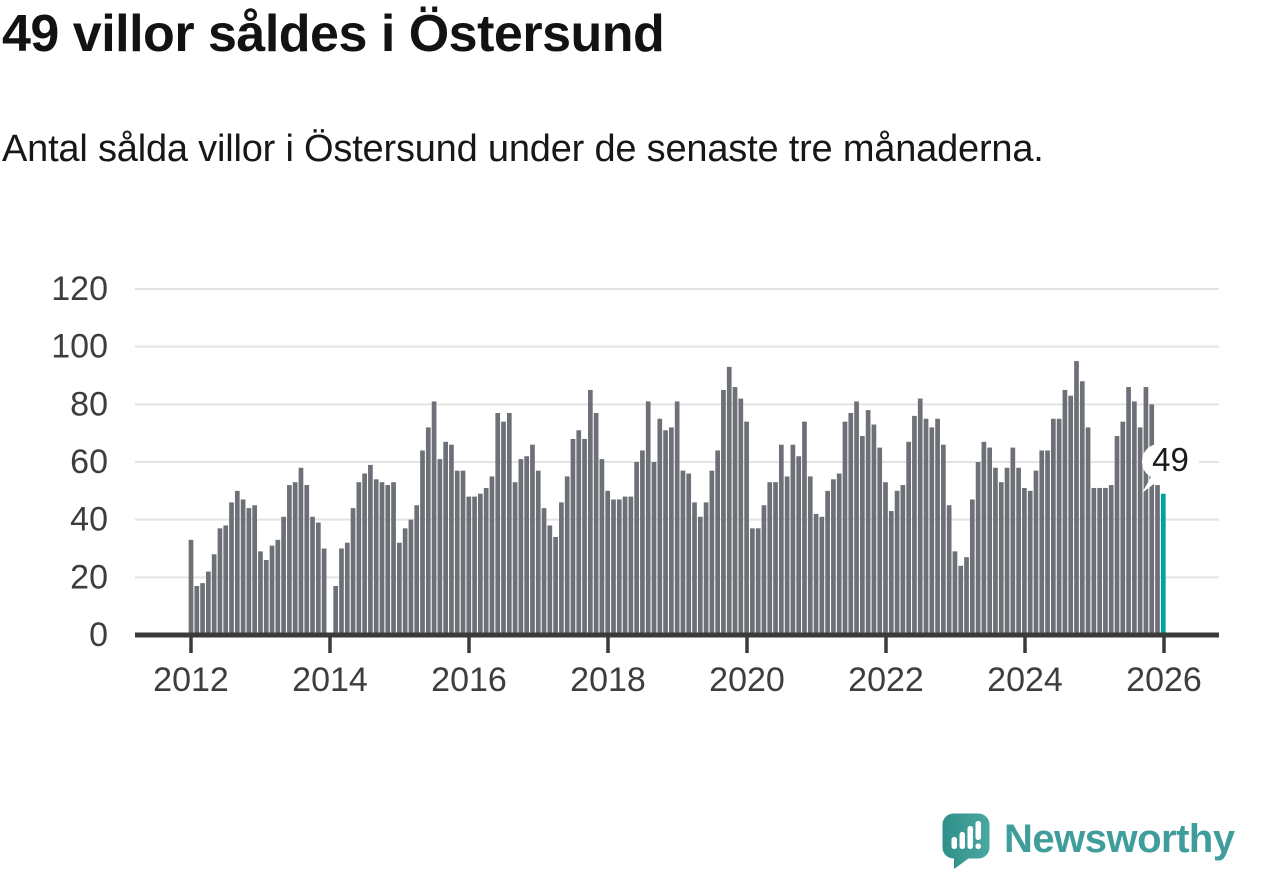 This screenshot has height=879, width=1262. I want to click on y-axis-label: 80, so click(89, 404).